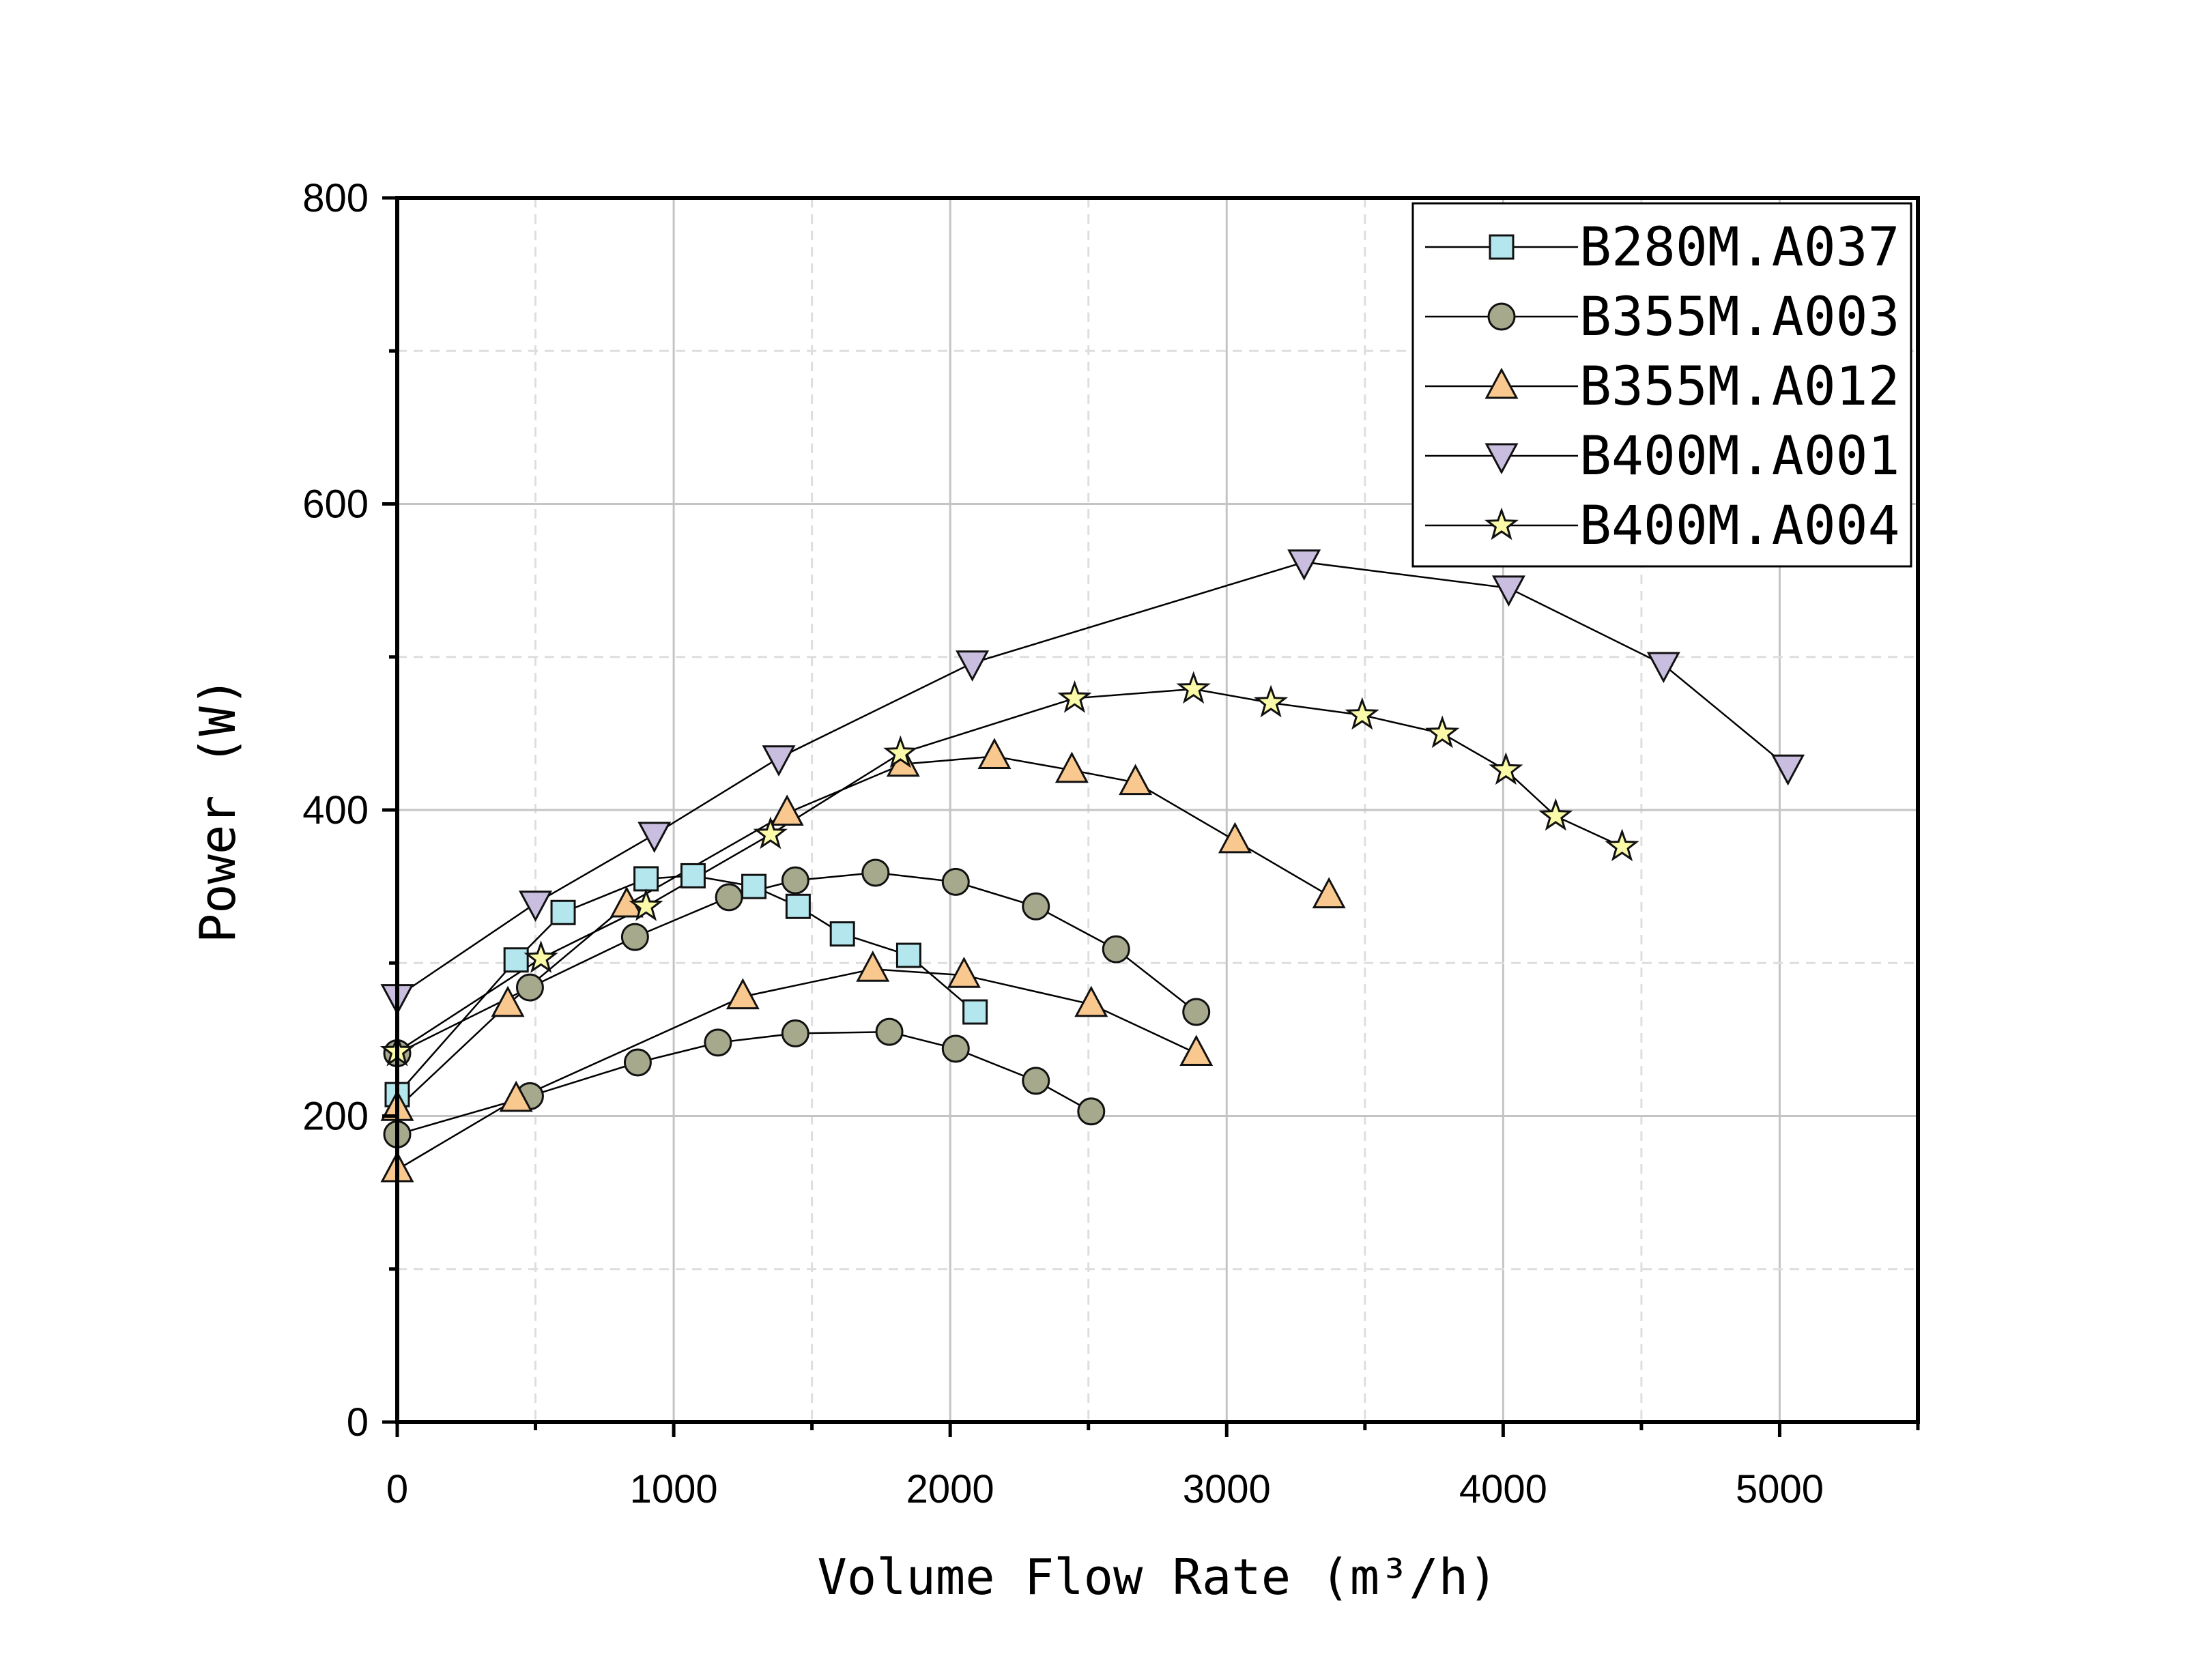 The image size is (2195, 1680). What do you see at coordinates (335, 1117) in the screenshot?
I see `y-tick-label: 200` at bounding box center [335, 1117].